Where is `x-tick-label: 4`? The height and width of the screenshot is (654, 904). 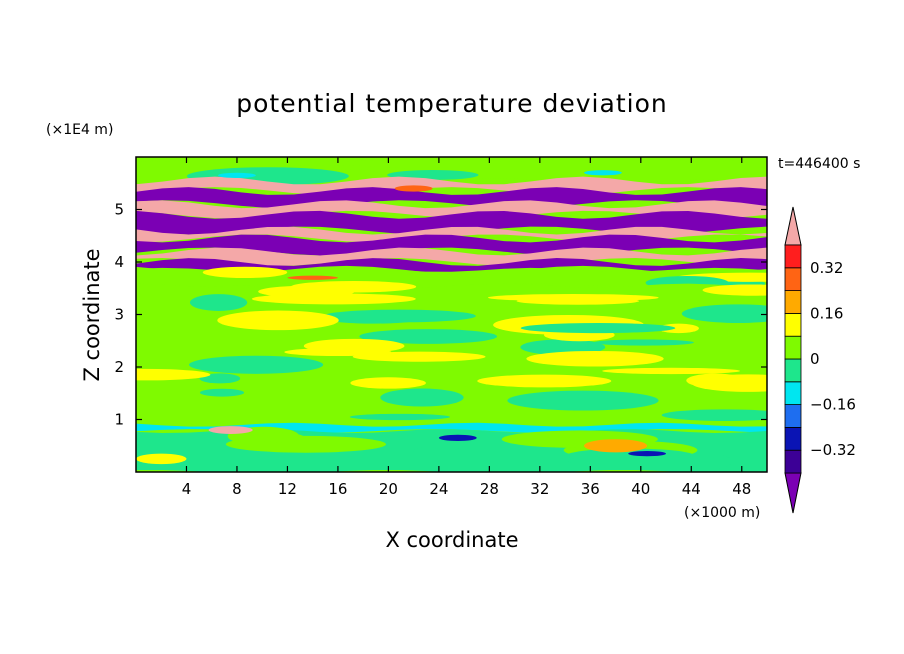 x-tick-label: 4 is located at coordinates (187, 489).